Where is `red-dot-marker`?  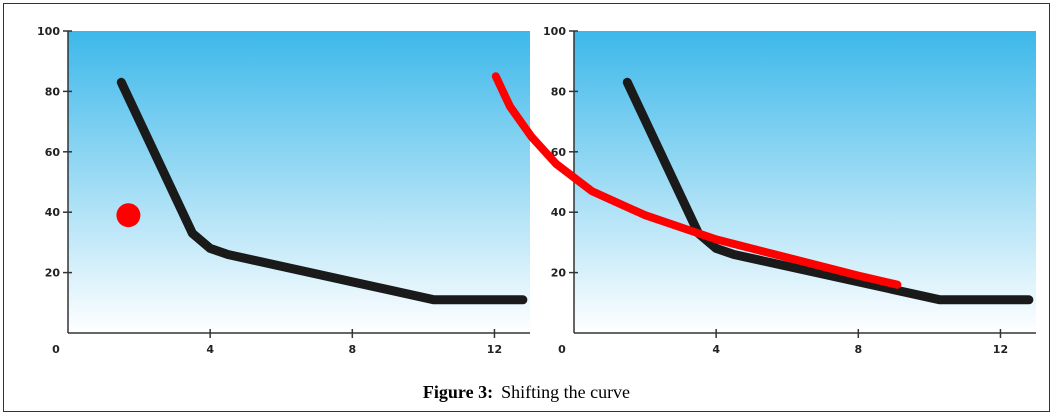 red-dot-marker is located at coordinates (128, 215).